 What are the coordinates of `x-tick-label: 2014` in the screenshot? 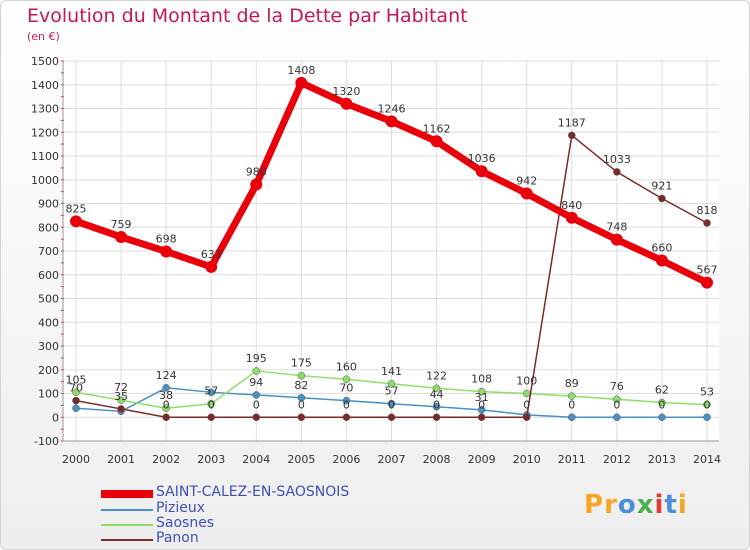 It's located at (707, 459).